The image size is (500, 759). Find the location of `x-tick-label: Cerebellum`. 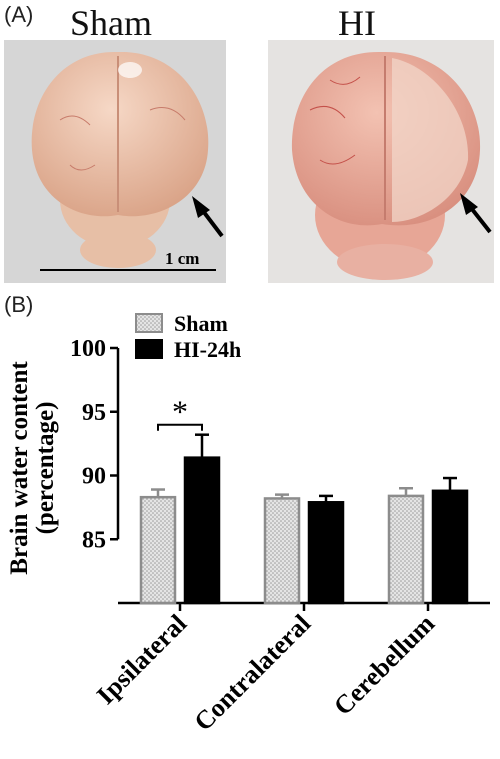

x-tick-label: Cerebellum is located at coordinates (384, 665).